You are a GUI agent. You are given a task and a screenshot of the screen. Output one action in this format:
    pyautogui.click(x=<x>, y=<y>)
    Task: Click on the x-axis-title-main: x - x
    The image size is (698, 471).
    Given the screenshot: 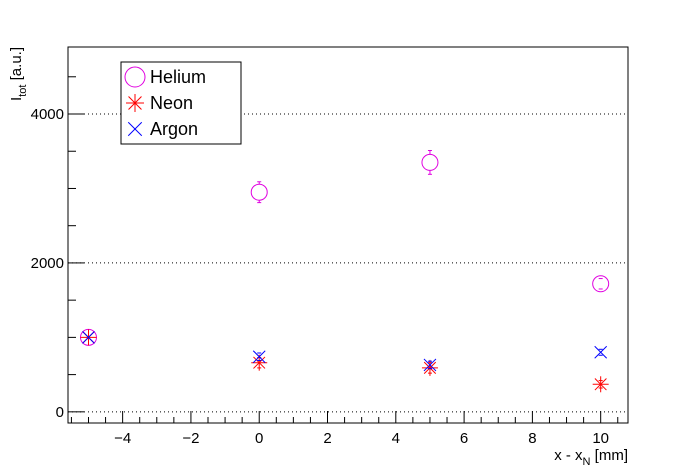 What is the action you would take?
    pyautogui.click(x=568, y=455)
    